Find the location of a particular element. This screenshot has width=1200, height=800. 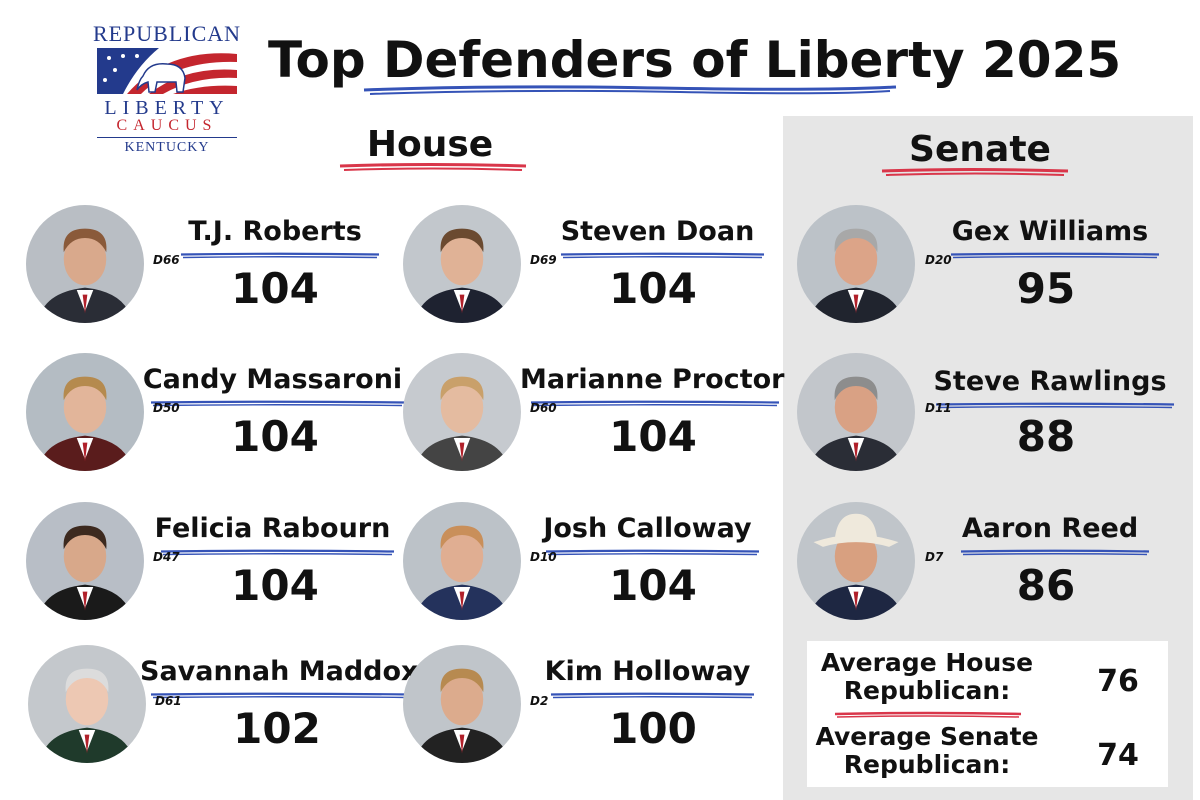

member-district: D7 is located at coordinates (934, 557).